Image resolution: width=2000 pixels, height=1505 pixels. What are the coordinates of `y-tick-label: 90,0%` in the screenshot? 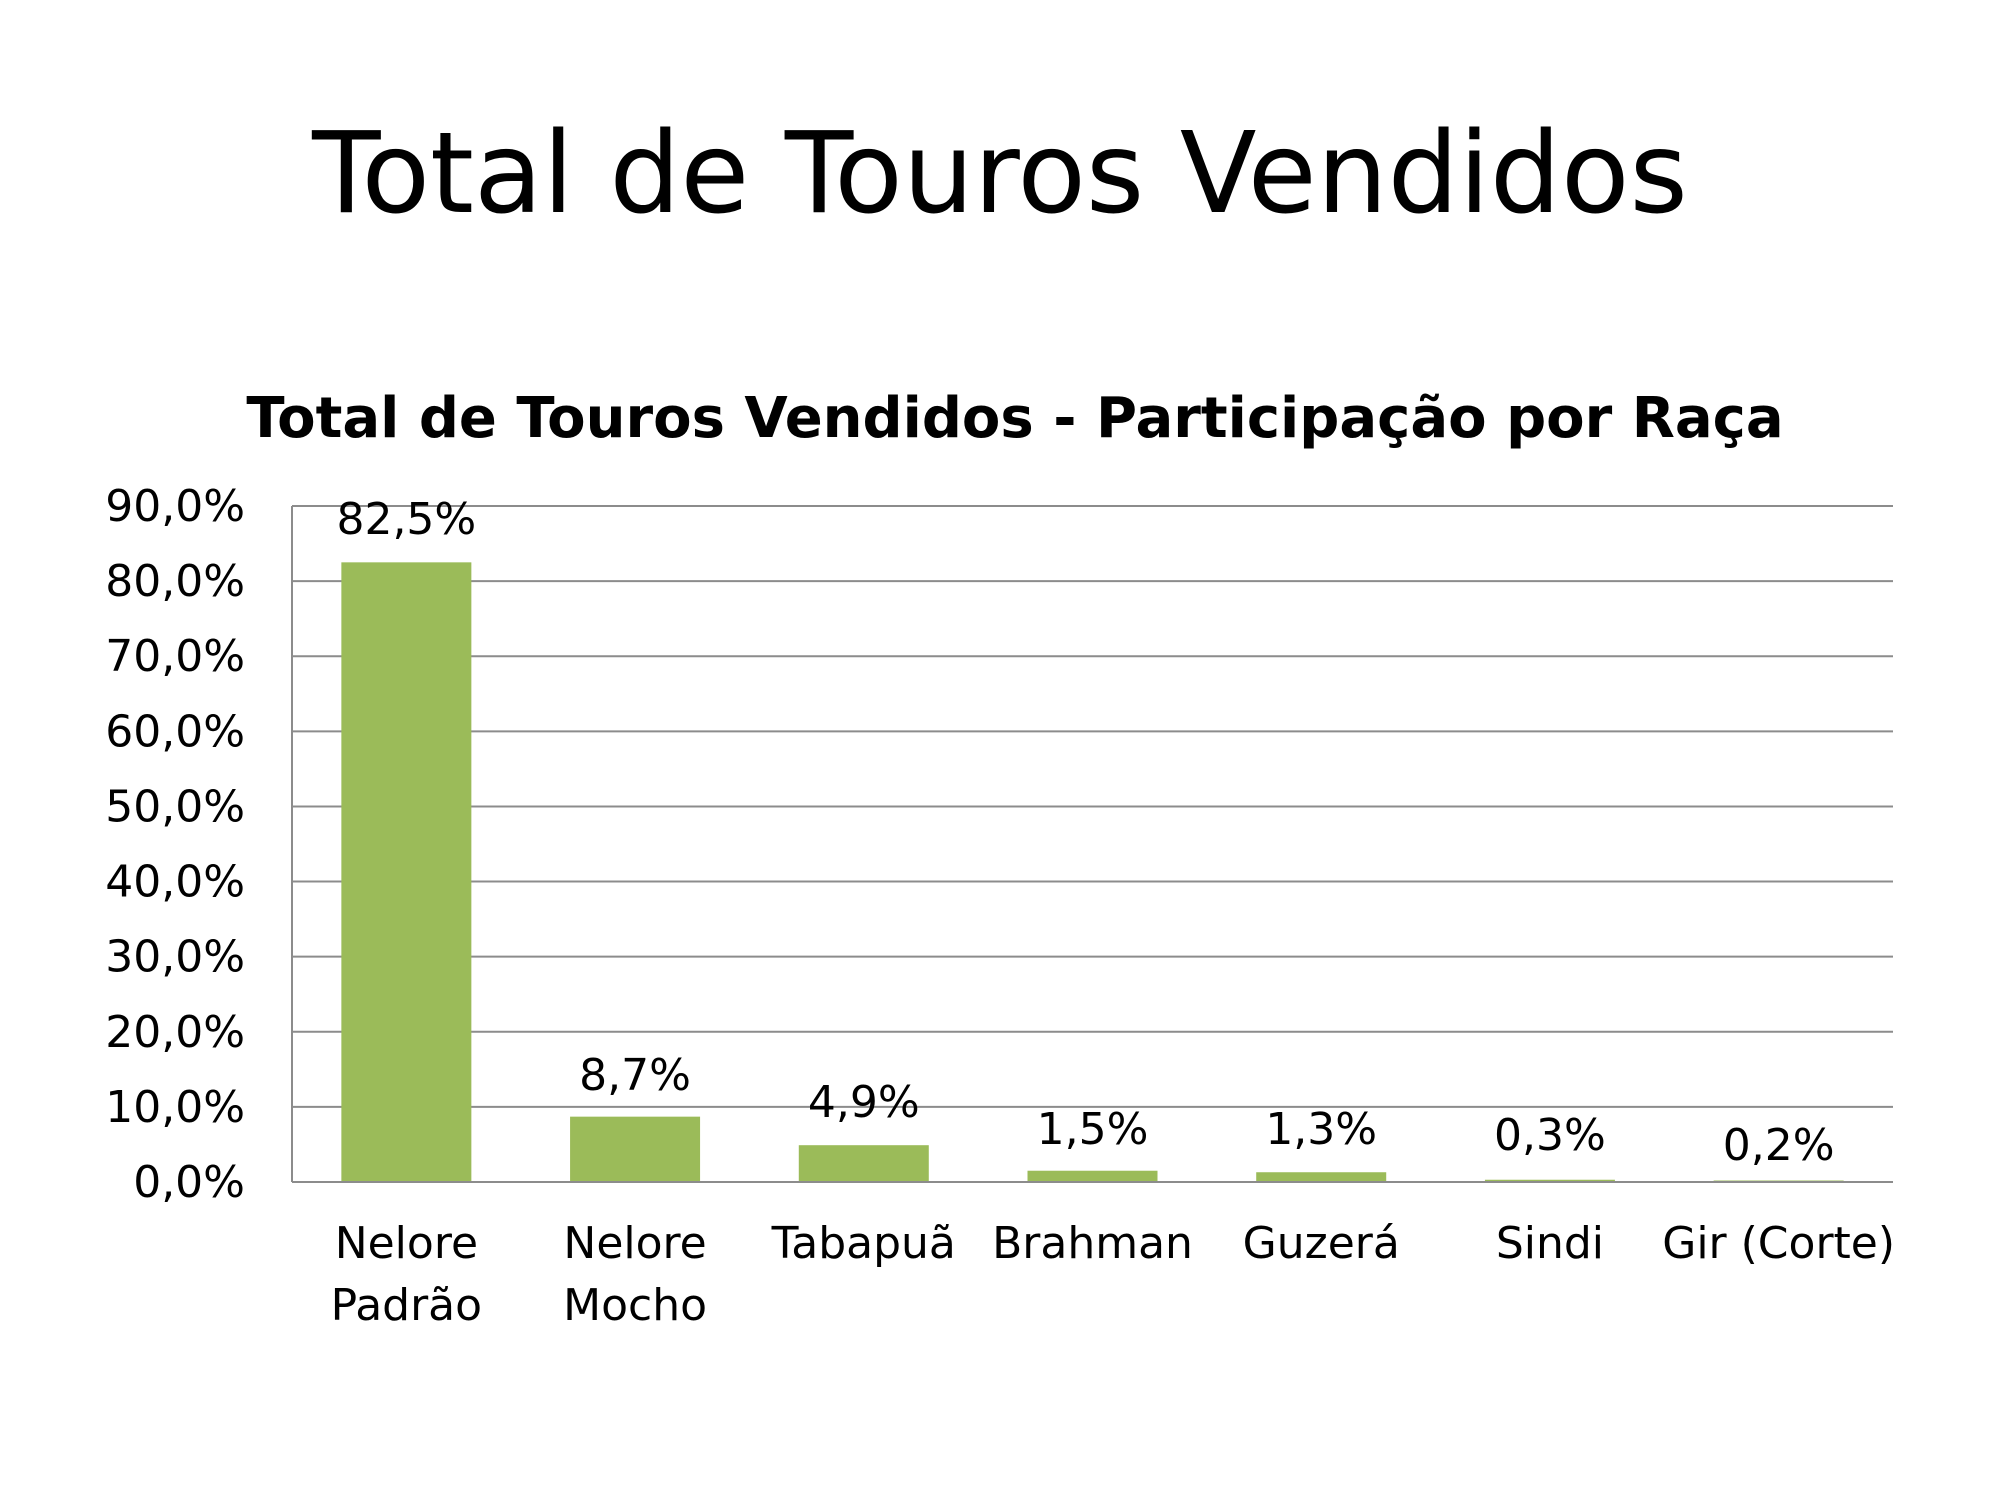 It's located at (175, 506).